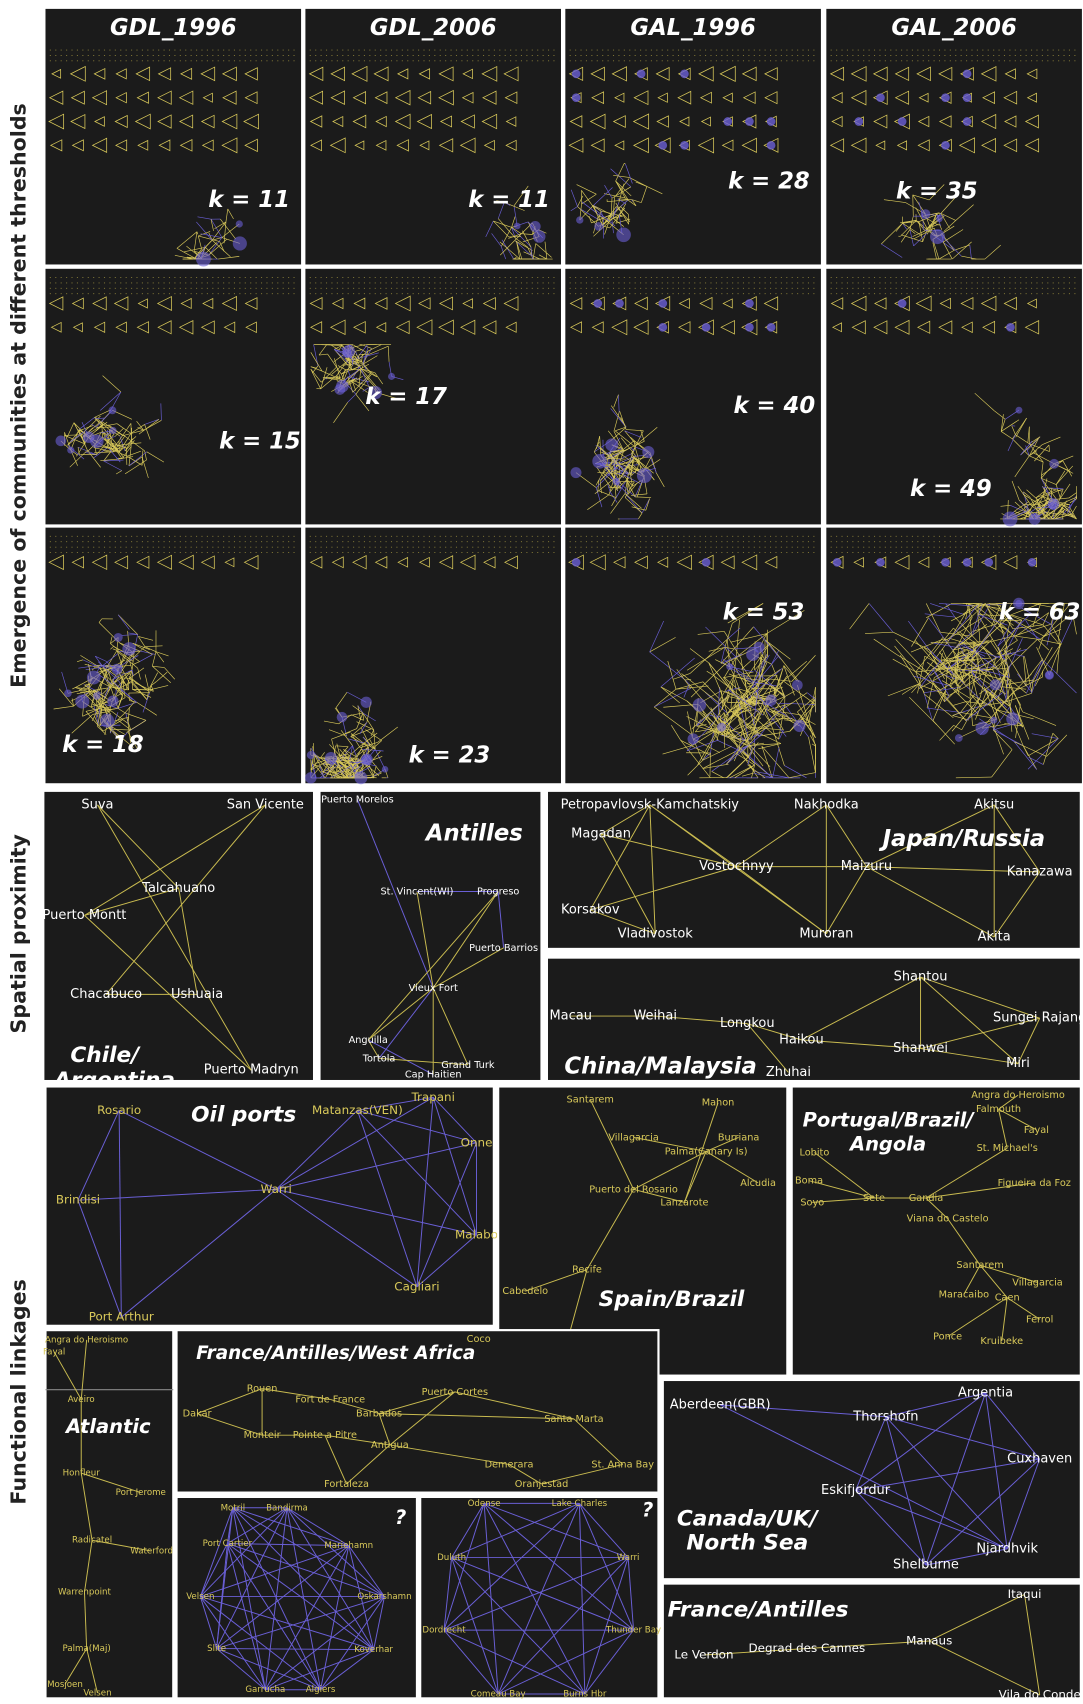 This screenshot has height=1704, width=1083. What do you see at coordinates (348, 1546) in the screenshot?
I see `node-label: Mariehamn` at bounding box center [348, 1546].